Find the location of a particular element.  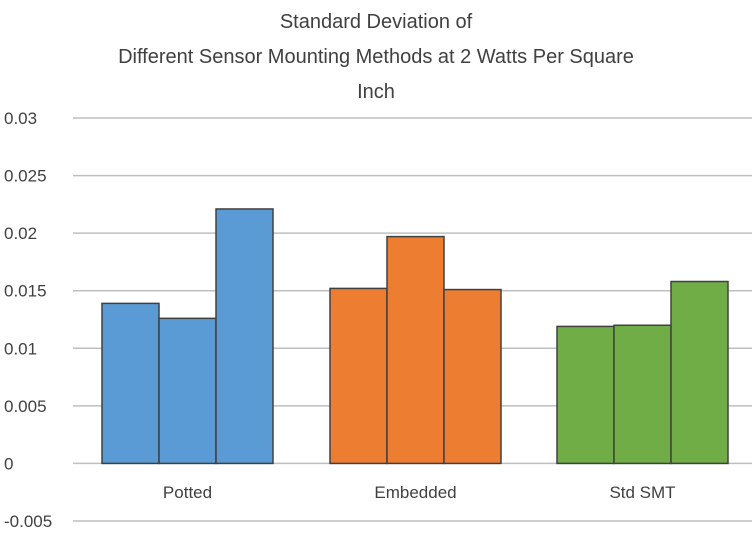

y-tick-label: 0.005 is located at coordinates (25, 406).